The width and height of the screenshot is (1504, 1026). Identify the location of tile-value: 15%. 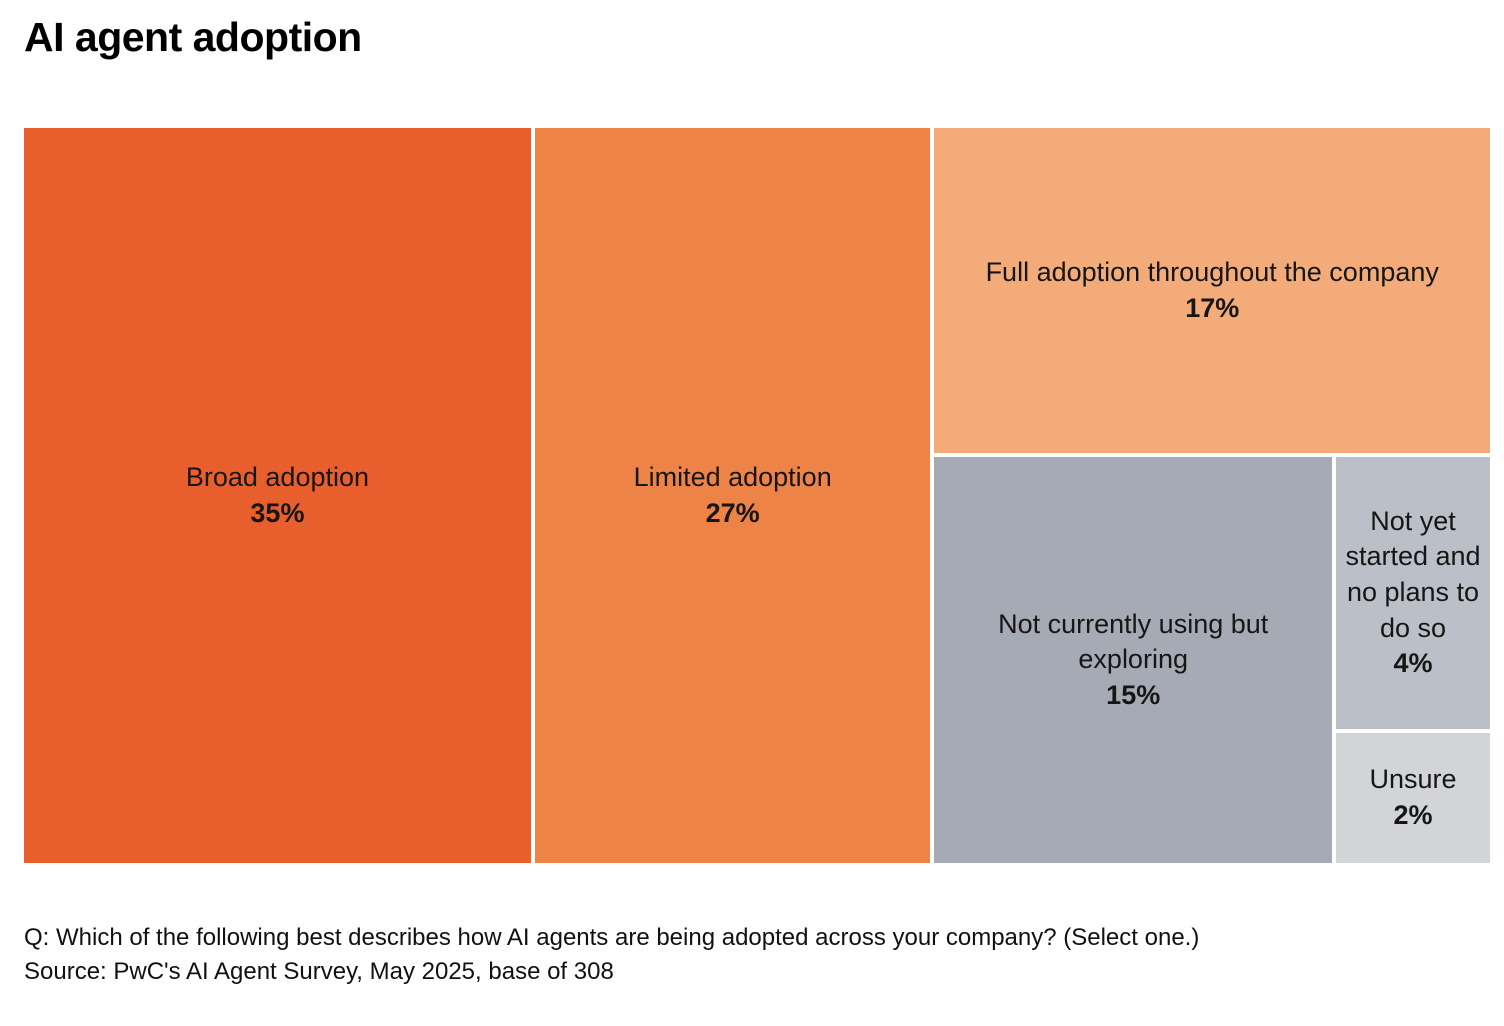
(1133, 694).